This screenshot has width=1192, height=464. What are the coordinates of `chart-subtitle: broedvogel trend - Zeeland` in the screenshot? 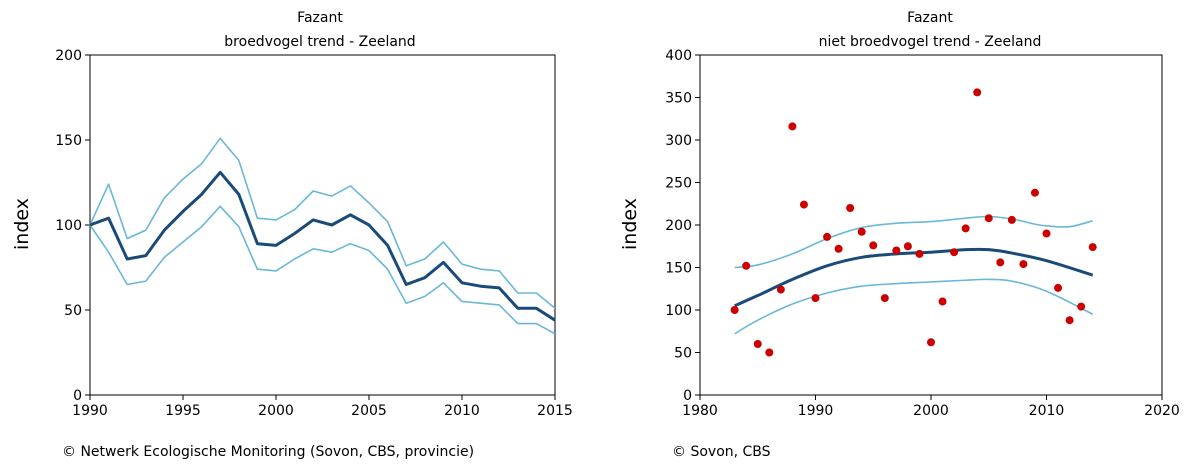 It's located at (319, 42).